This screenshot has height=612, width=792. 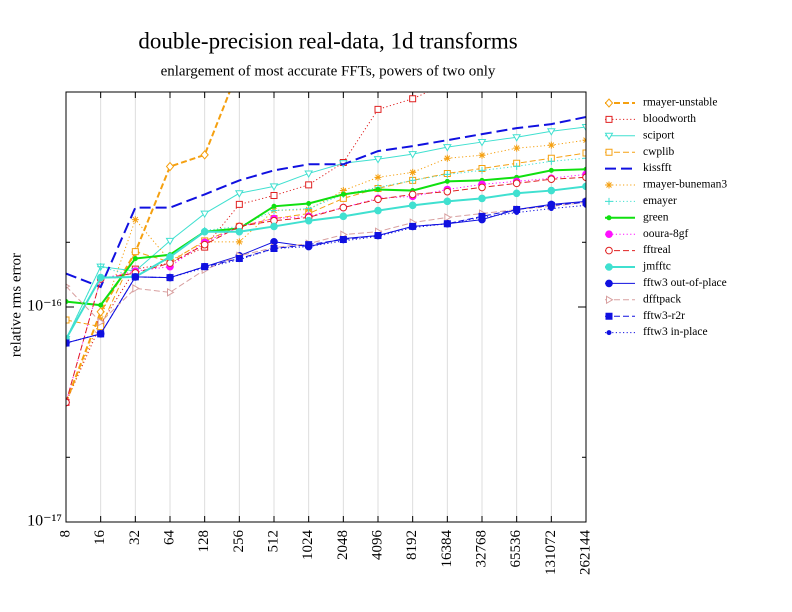 I want to click on legend-label: bloodworth, so click(x=669, y=119).